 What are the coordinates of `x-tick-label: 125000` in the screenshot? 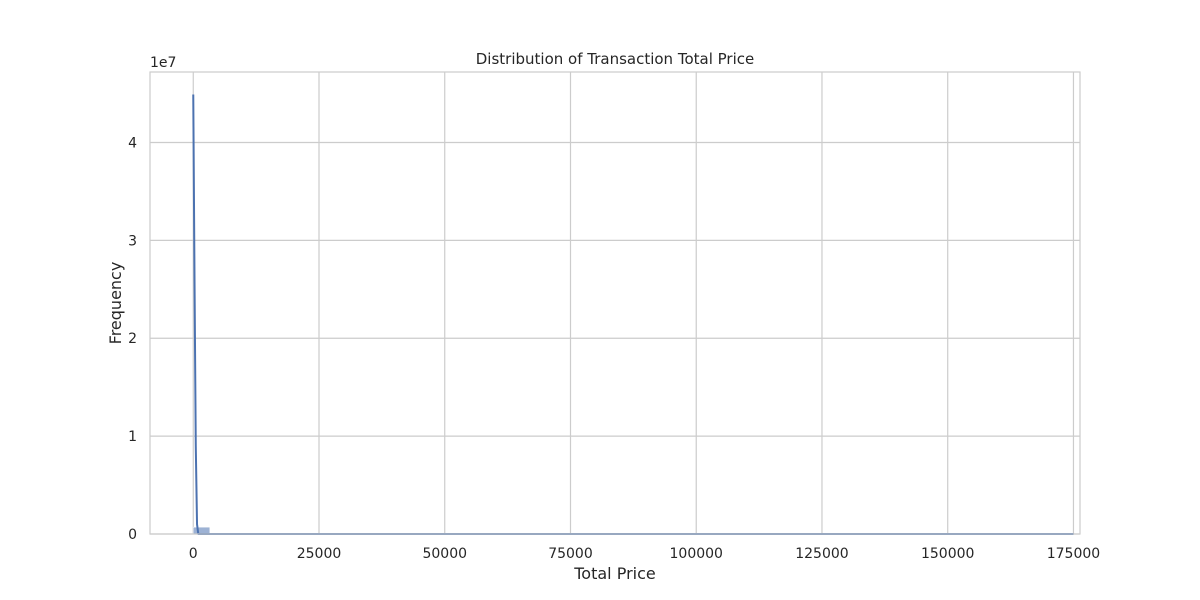 It's located at (821, 554).